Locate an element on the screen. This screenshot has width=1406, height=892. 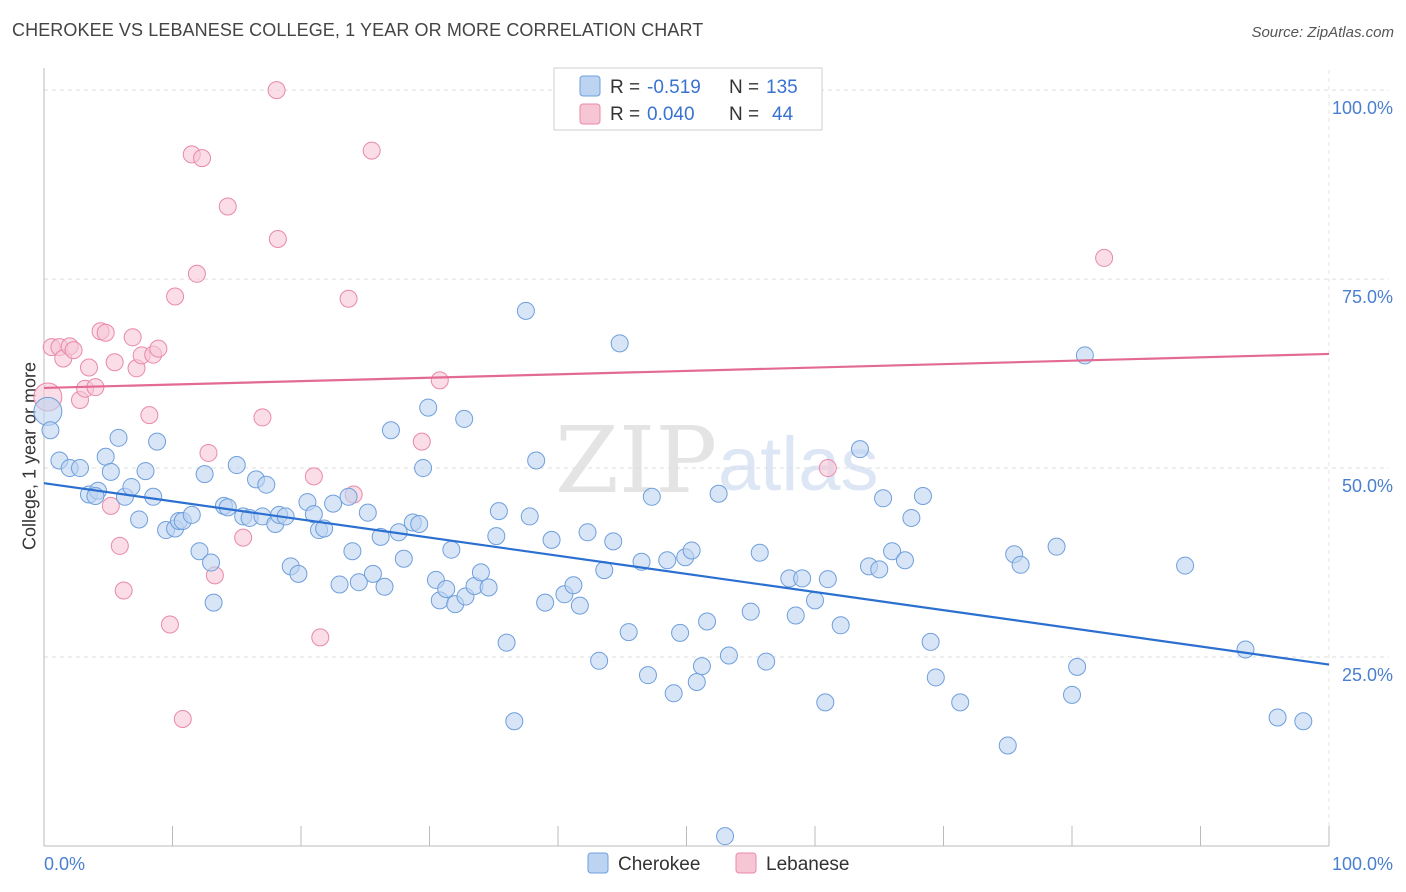
lebanese-trend-line is located at coordinates (686, 371).